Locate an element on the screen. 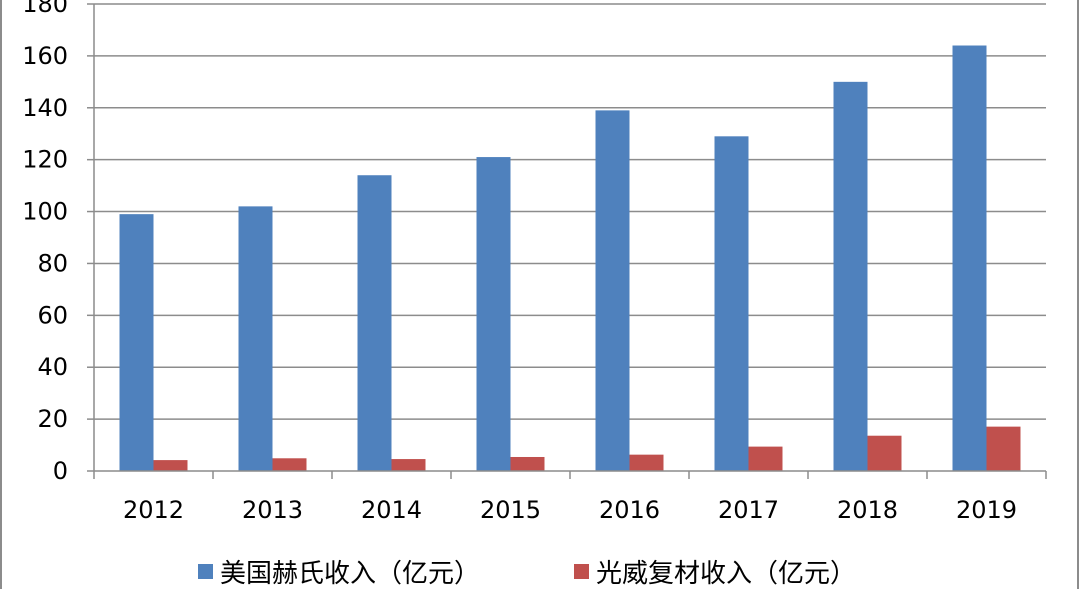  legend-swatch-hexcel is located at coordinates (205, 571).